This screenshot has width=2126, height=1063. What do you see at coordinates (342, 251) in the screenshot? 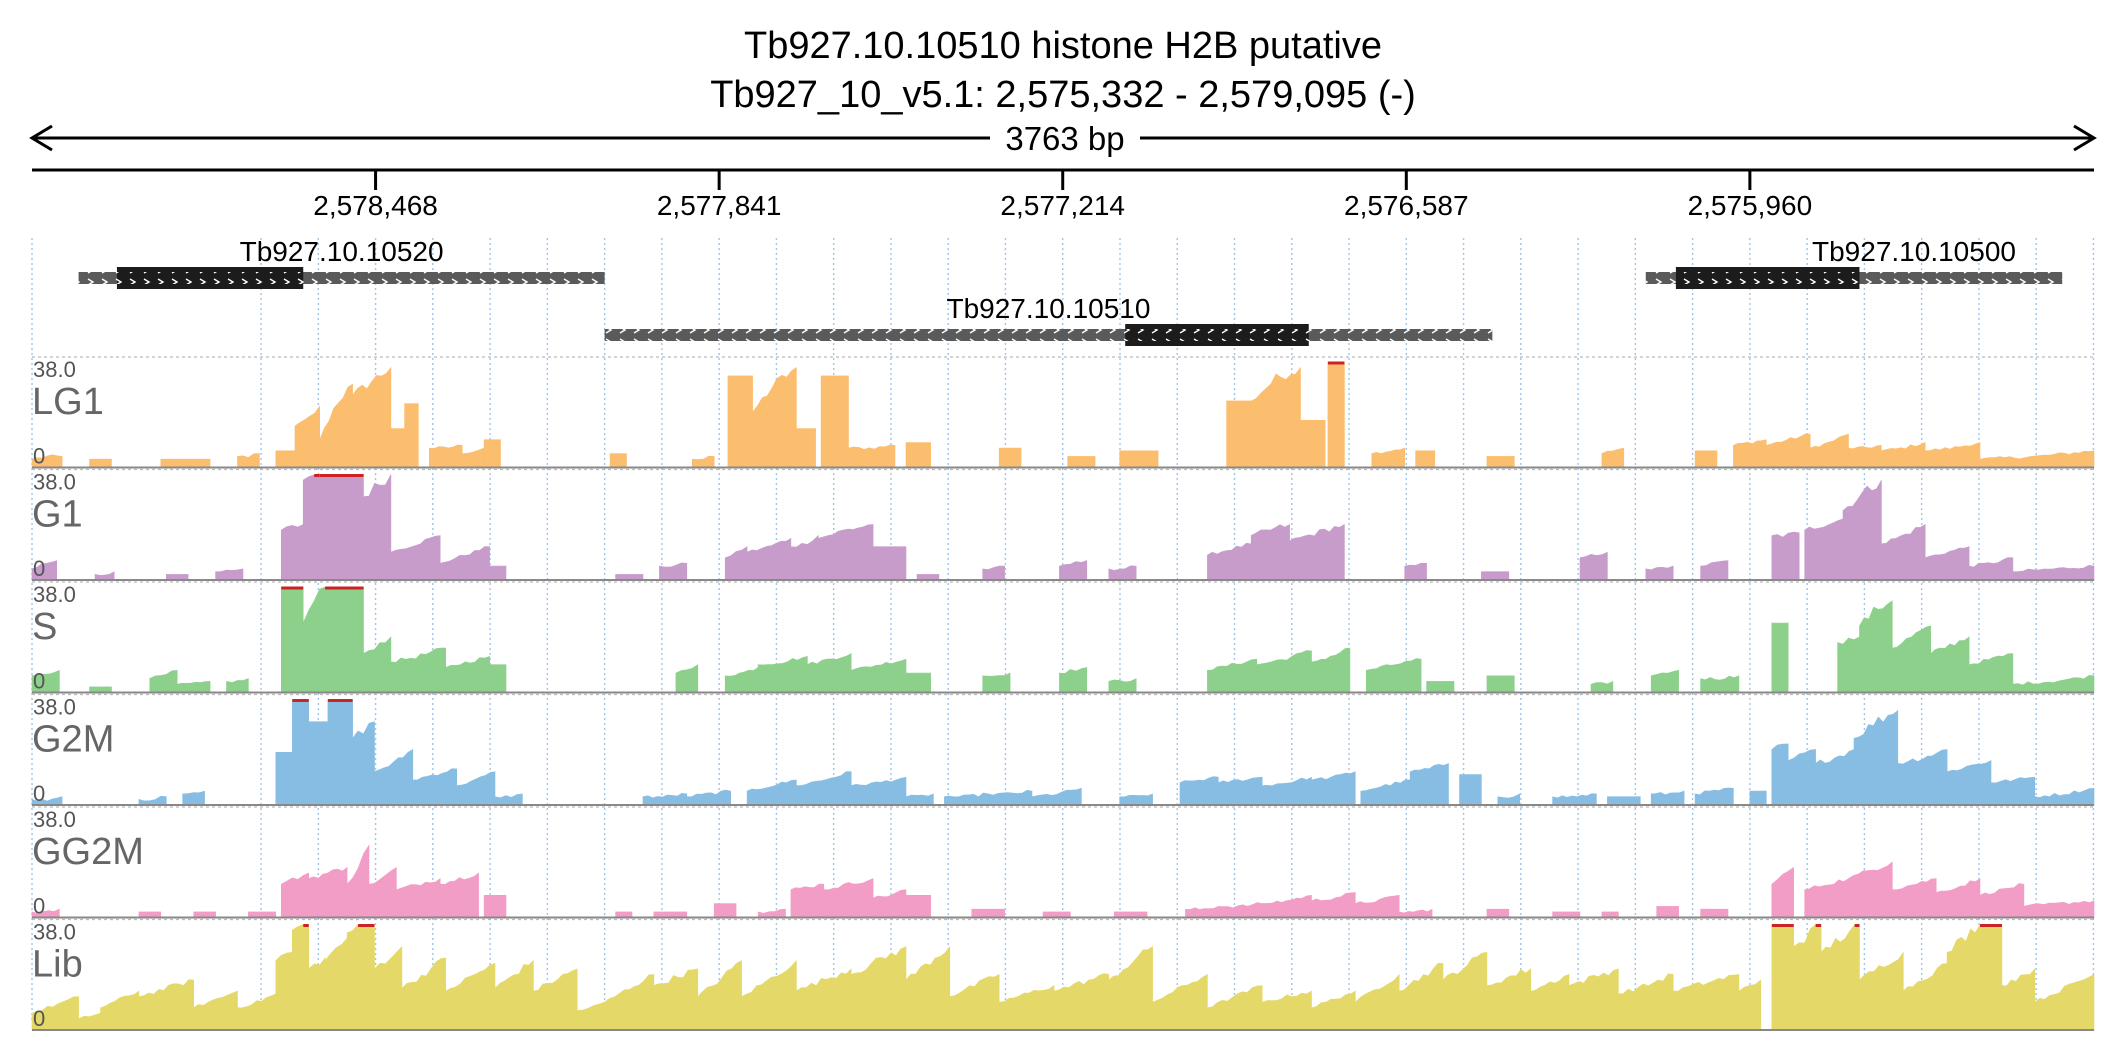
I see `gene-label: Tb927.10.10520` at bounding box center [342, 251].